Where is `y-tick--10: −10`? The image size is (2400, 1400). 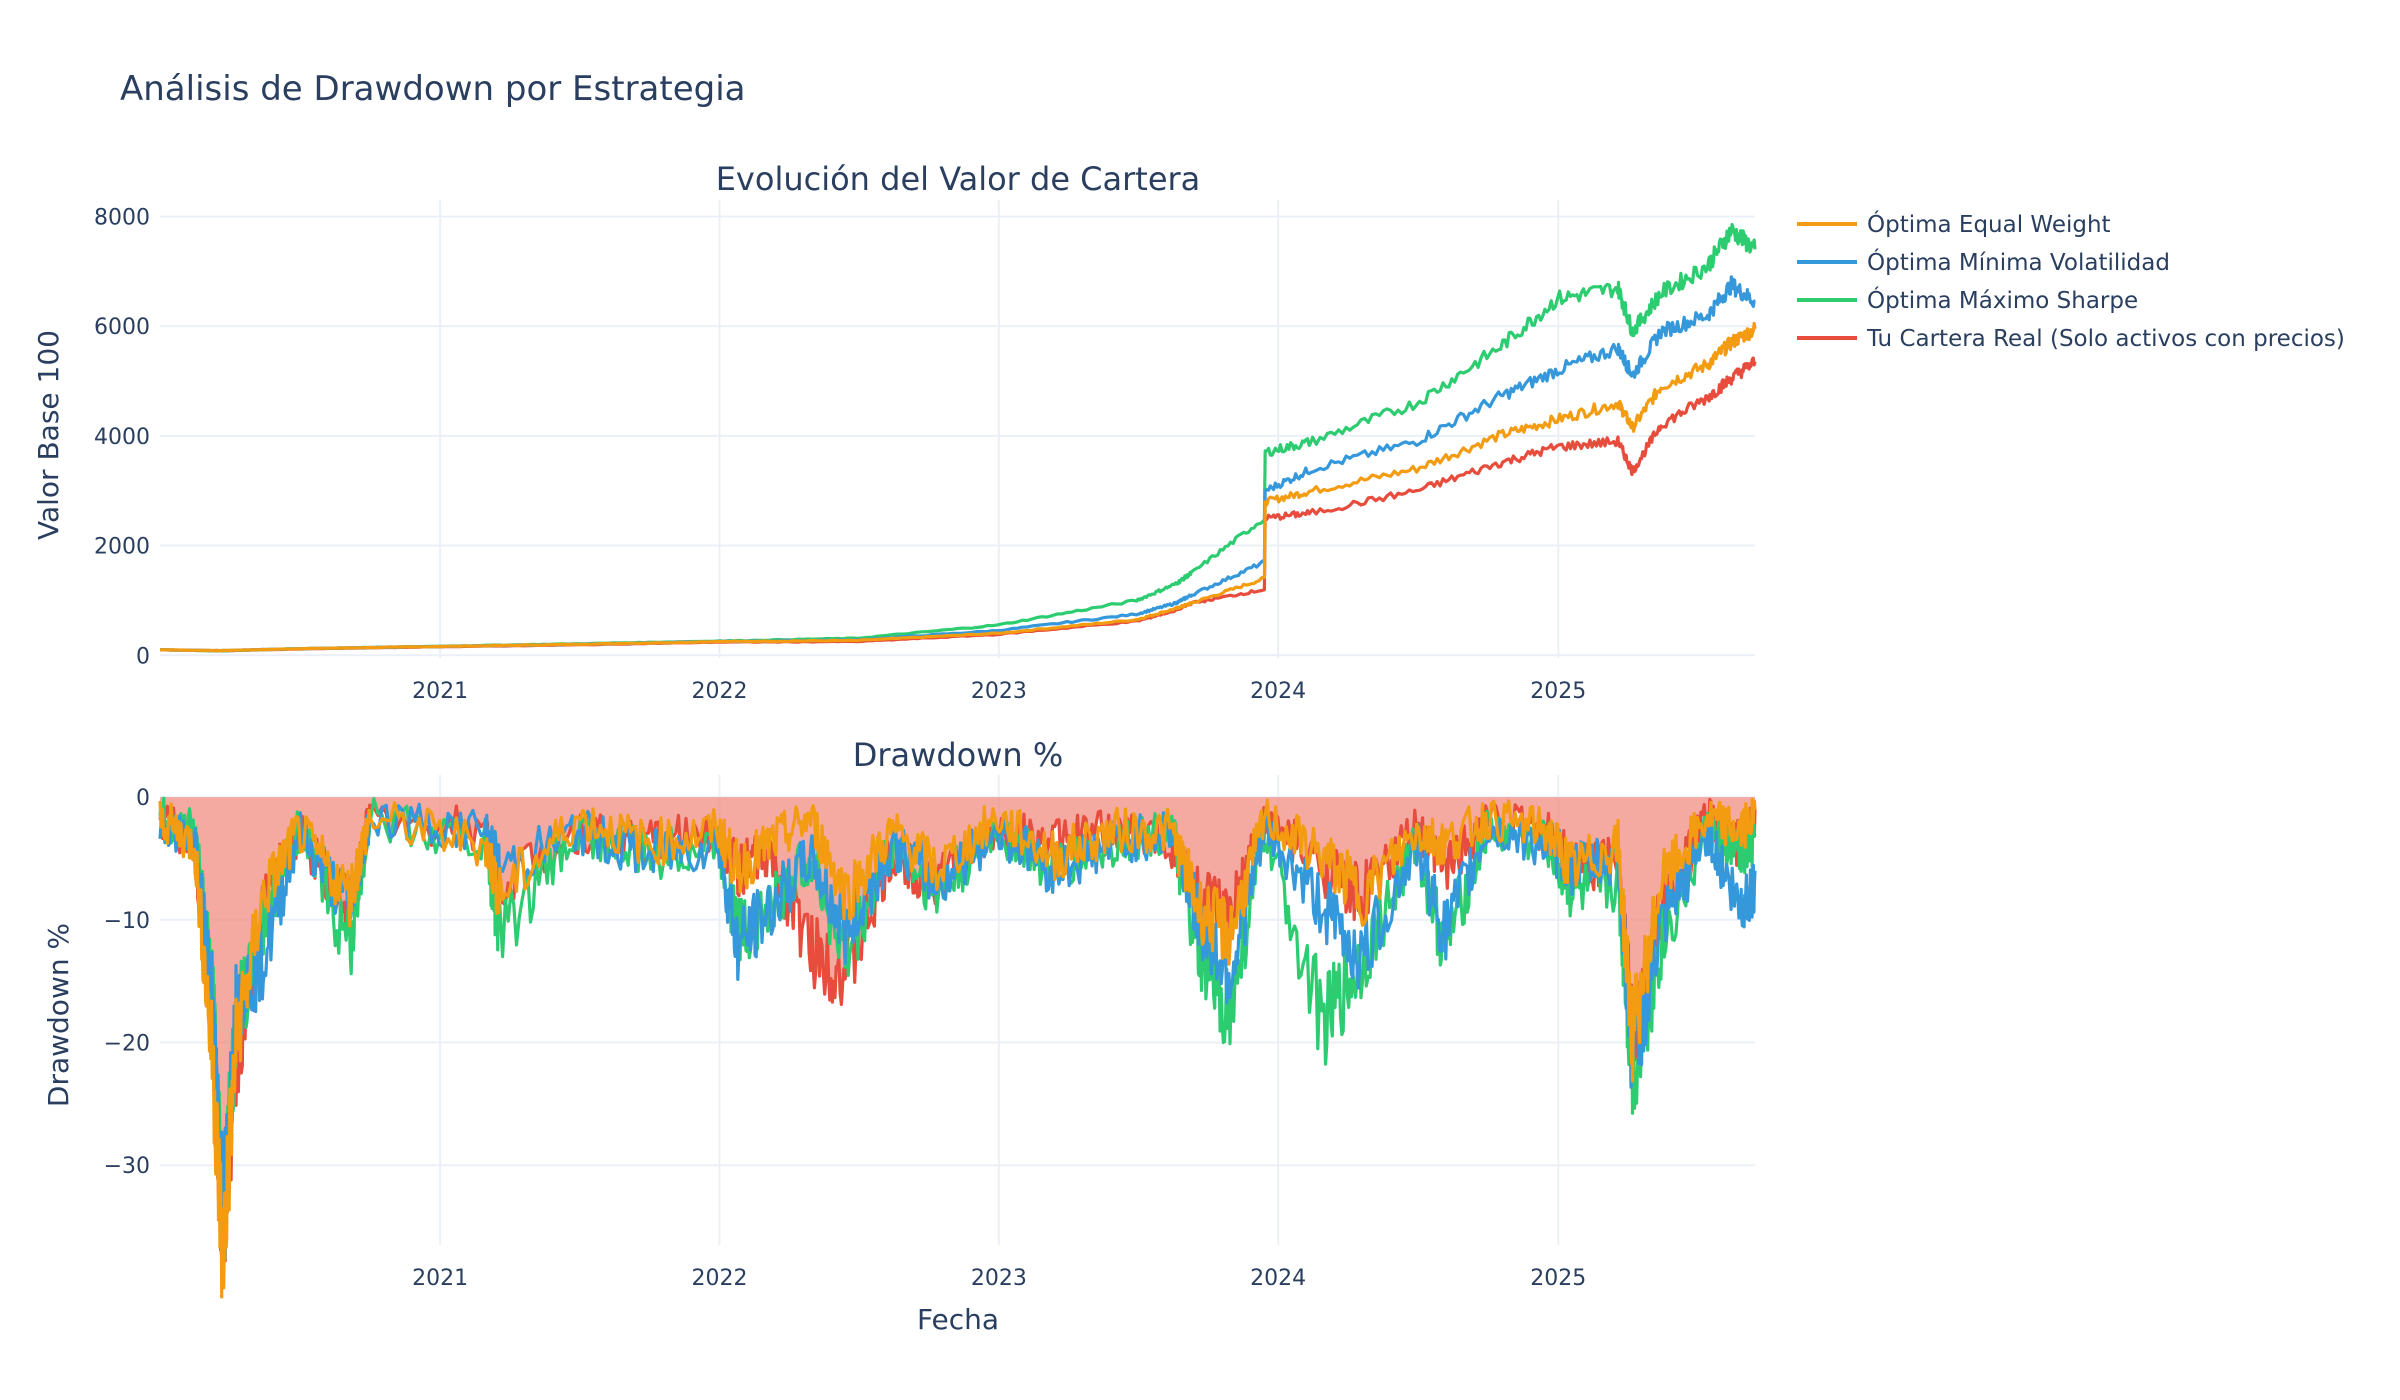
y-tick--10: −10 is located at coordinates (127, 921).